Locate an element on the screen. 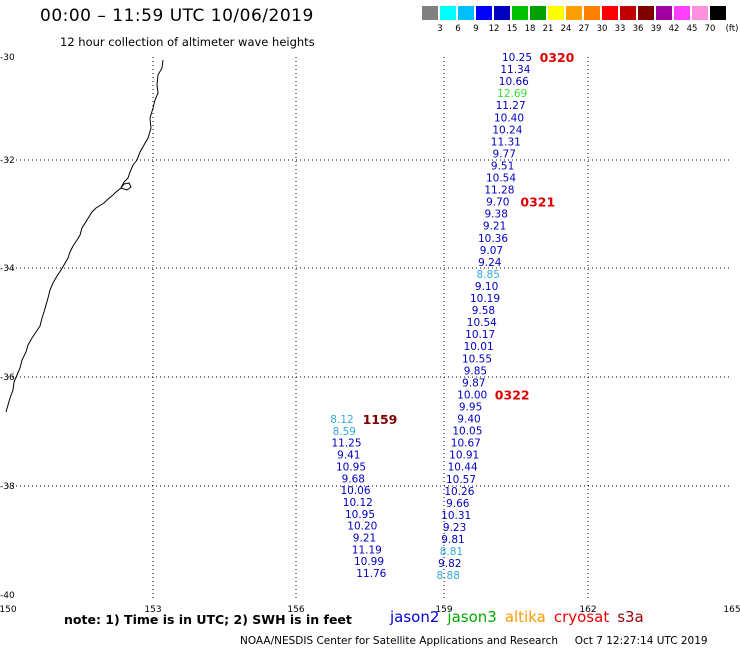 The image size is (740, 650). wave-height-value: 9.70 is located at coordinates (497, 203).